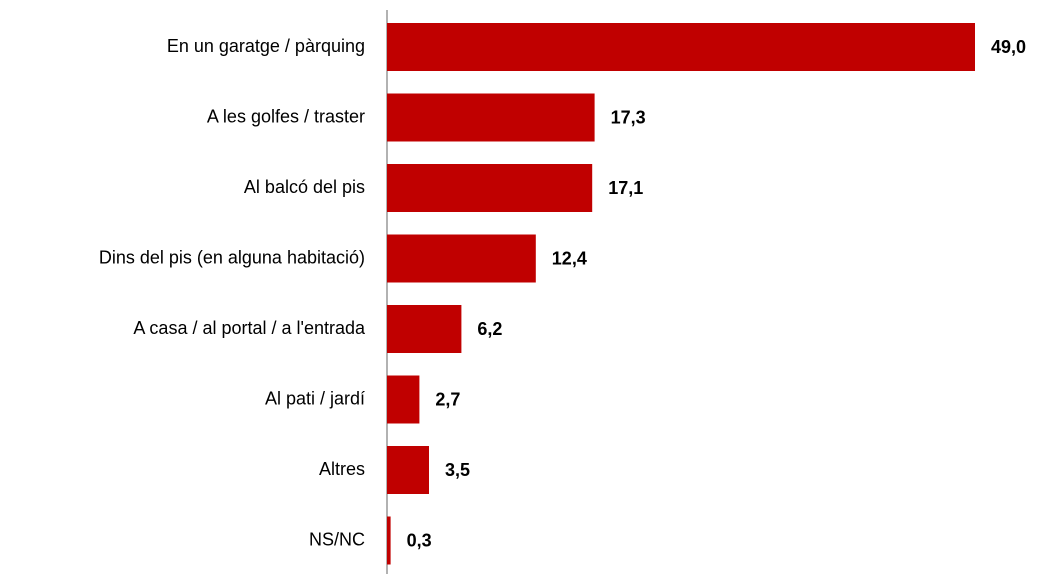 The image size is (1040, 574). I want to click on value-label: 17,1, so click(625, 188).